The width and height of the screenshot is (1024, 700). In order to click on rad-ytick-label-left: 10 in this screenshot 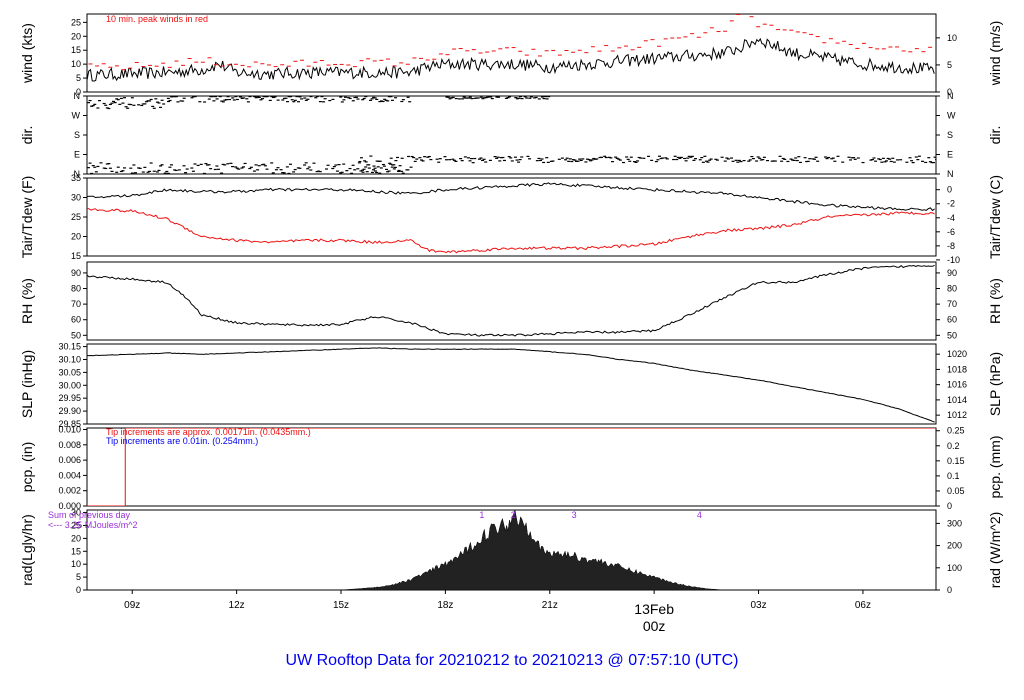, I will do `click(76, 564)`.